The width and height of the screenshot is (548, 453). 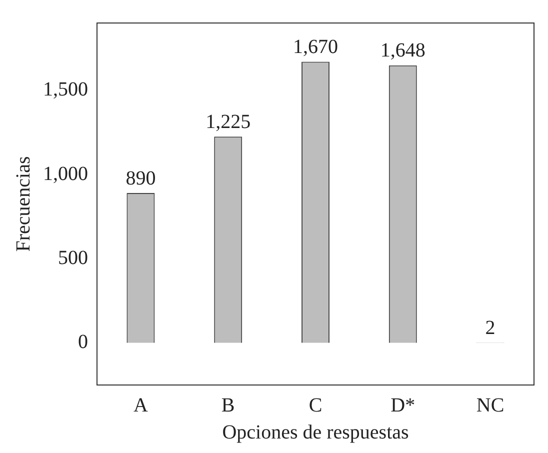 I want to click on x-tick-label: C, so click(x=315, y=405).